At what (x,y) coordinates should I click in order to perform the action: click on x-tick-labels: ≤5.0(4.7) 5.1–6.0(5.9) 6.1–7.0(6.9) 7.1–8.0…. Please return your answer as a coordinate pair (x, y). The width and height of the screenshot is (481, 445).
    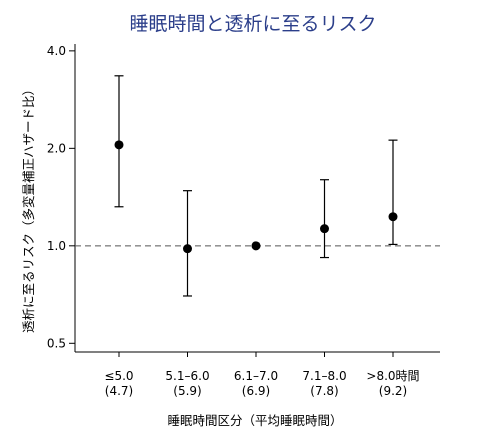
    Looking at the image, I should click on (262, 375).